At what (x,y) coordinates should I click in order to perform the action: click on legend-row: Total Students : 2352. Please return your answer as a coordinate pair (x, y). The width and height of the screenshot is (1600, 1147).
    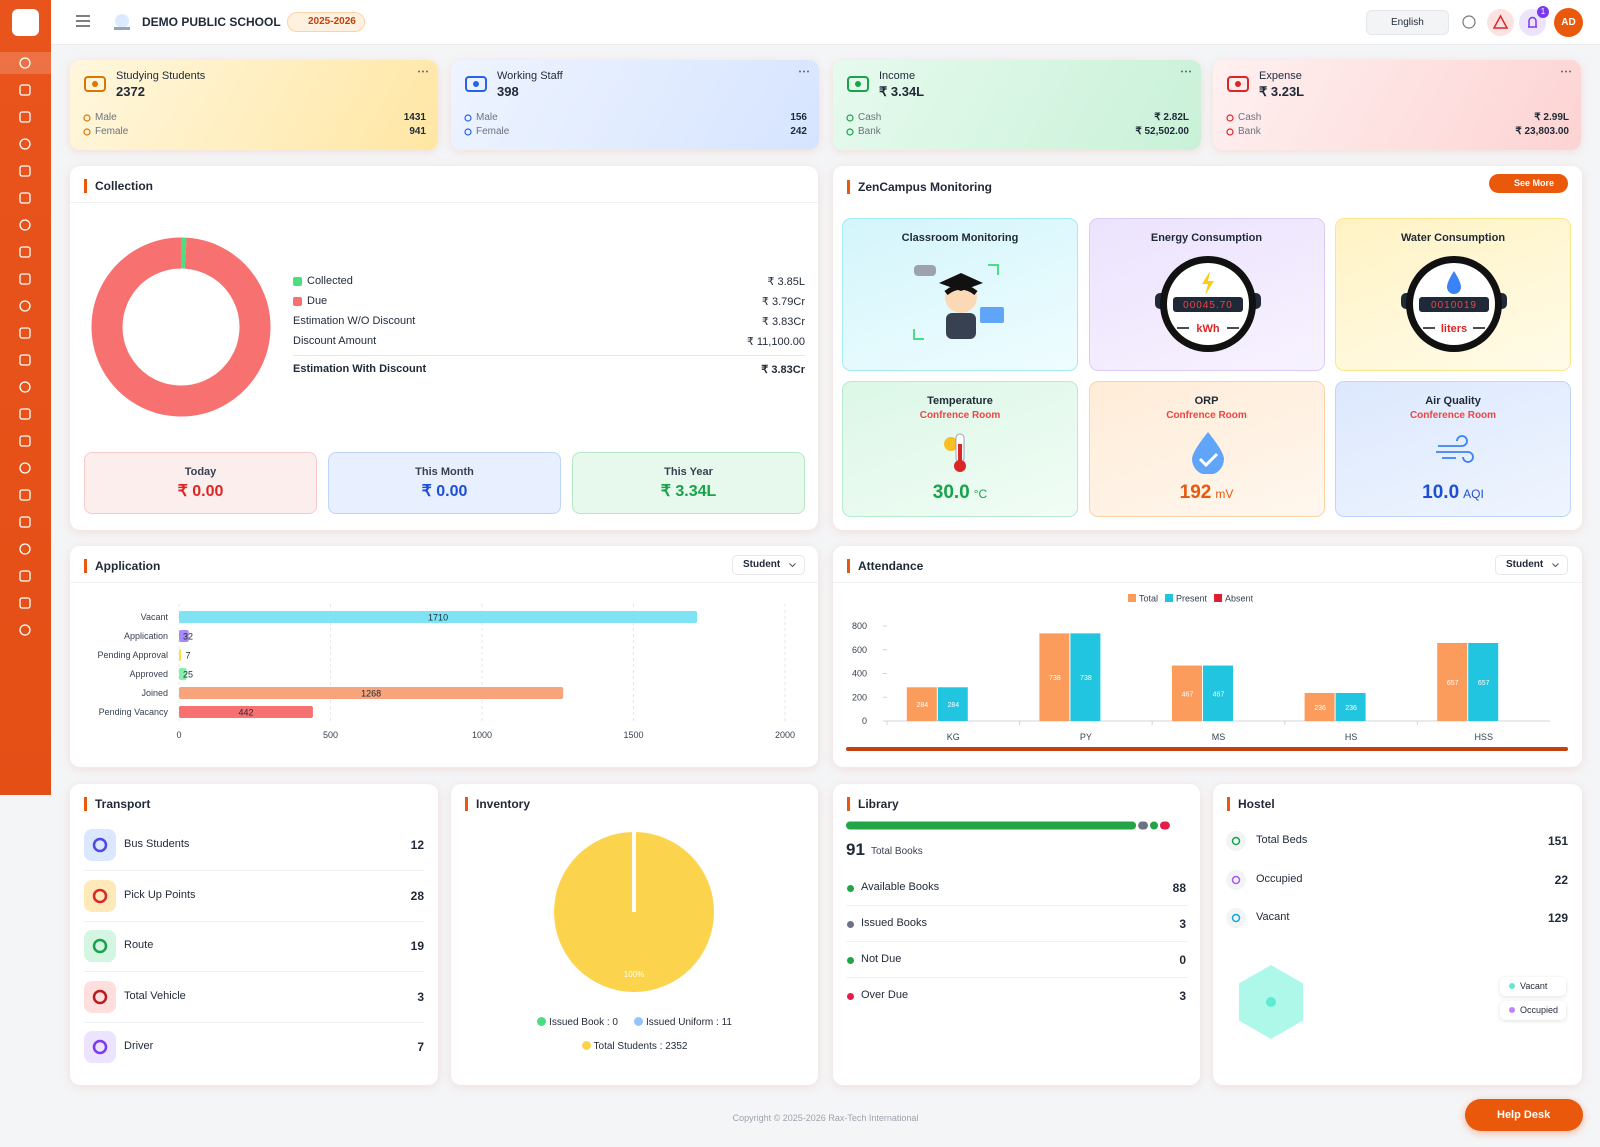
    Looking at the image, I should click on (634, 1046).